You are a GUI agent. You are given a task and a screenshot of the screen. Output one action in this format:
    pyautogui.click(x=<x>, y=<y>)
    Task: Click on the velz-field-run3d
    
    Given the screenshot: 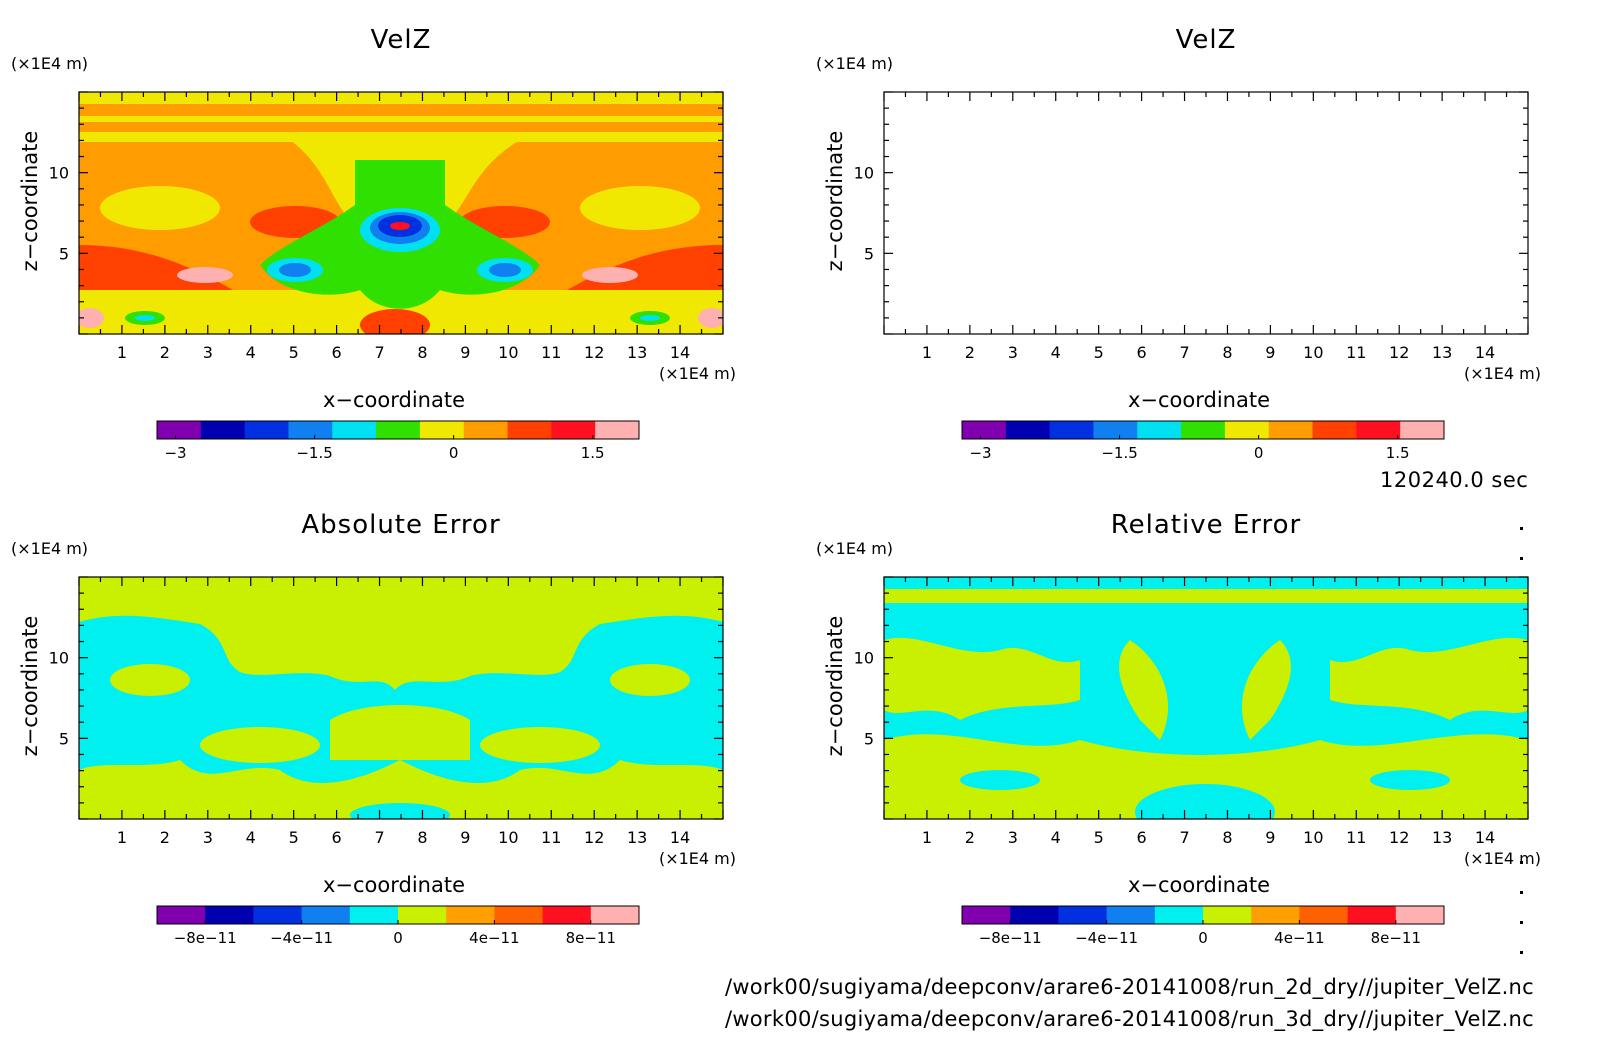 What is the action you would take?
    pyautogui.click(x=1206, y=216)
    